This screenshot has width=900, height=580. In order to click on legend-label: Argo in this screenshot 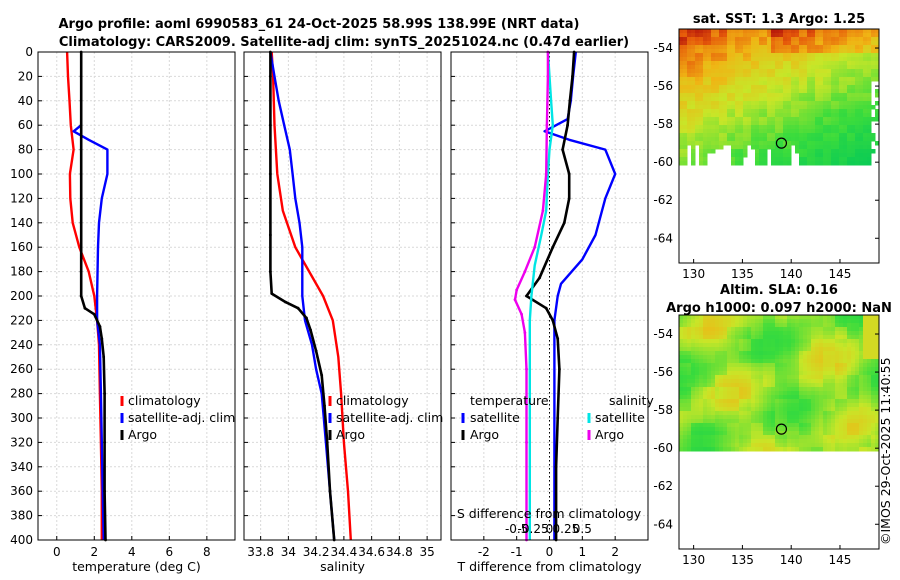, I will do `click(609, 434)`.